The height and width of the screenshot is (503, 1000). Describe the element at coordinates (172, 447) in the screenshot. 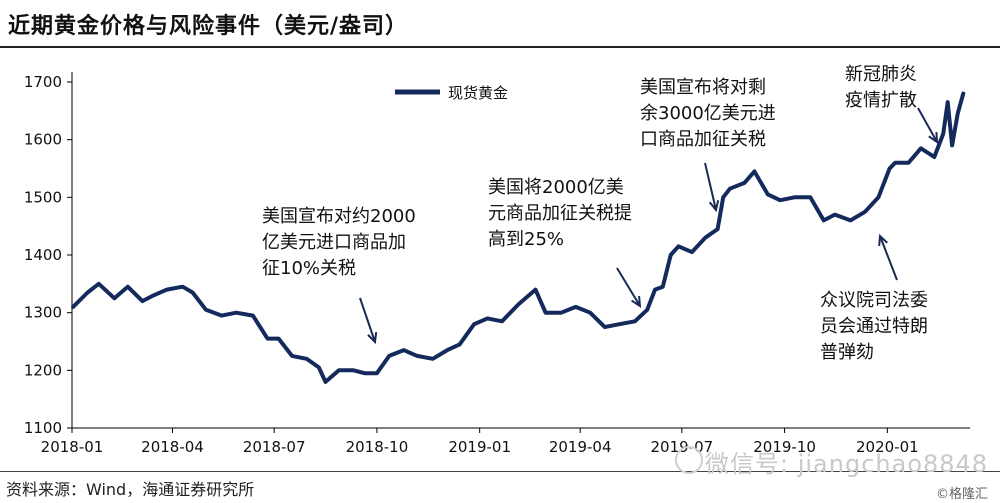

I see `x-tick-label: 2018-04` at that location.